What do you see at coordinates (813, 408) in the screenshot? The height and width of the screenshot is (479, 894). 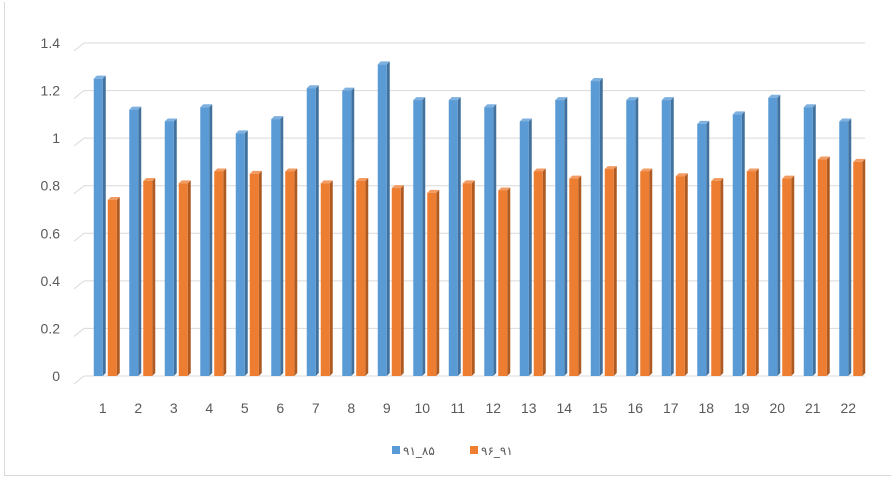 I see `x-tick-label: 21` at bounding box center [813, 408].